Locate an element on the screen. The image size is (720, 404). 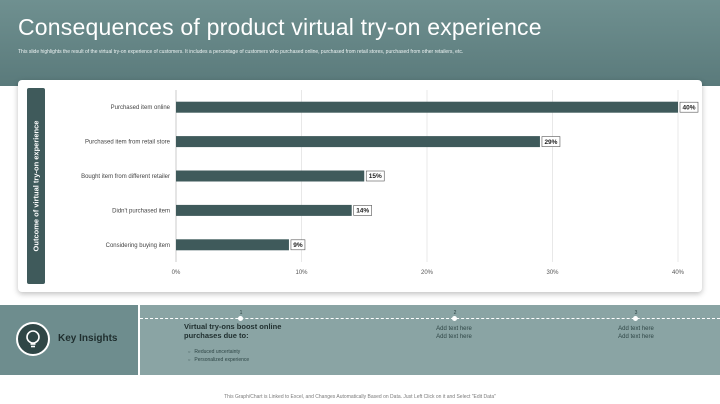
data-label: 9% is located at coordinates (298, 245).